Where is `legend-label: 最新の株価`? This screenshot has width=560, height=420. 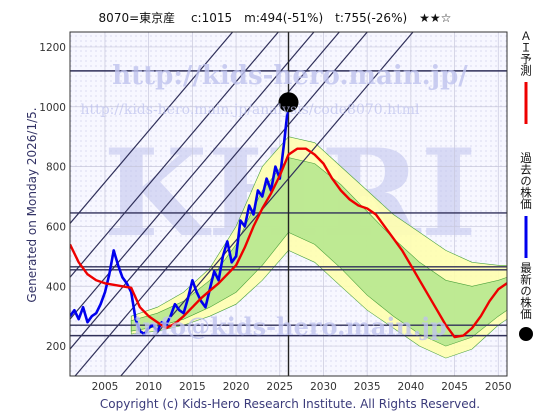
legend-label: 最新の株価 is located at coordinates (526, 291).